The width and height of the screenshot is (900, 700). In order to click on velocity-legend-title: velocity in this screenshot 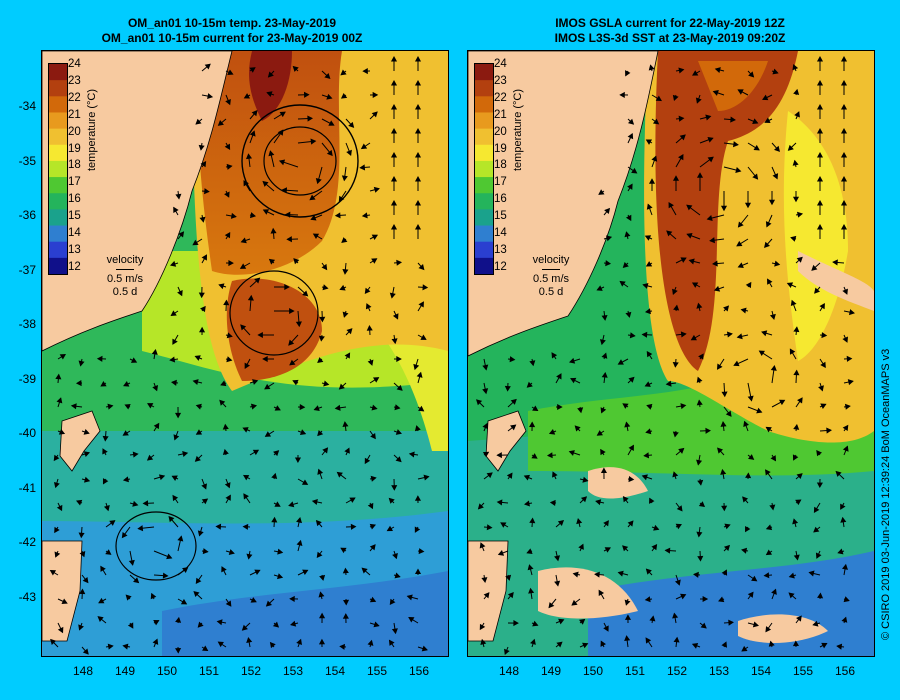, I will do `click(551, 260)`.